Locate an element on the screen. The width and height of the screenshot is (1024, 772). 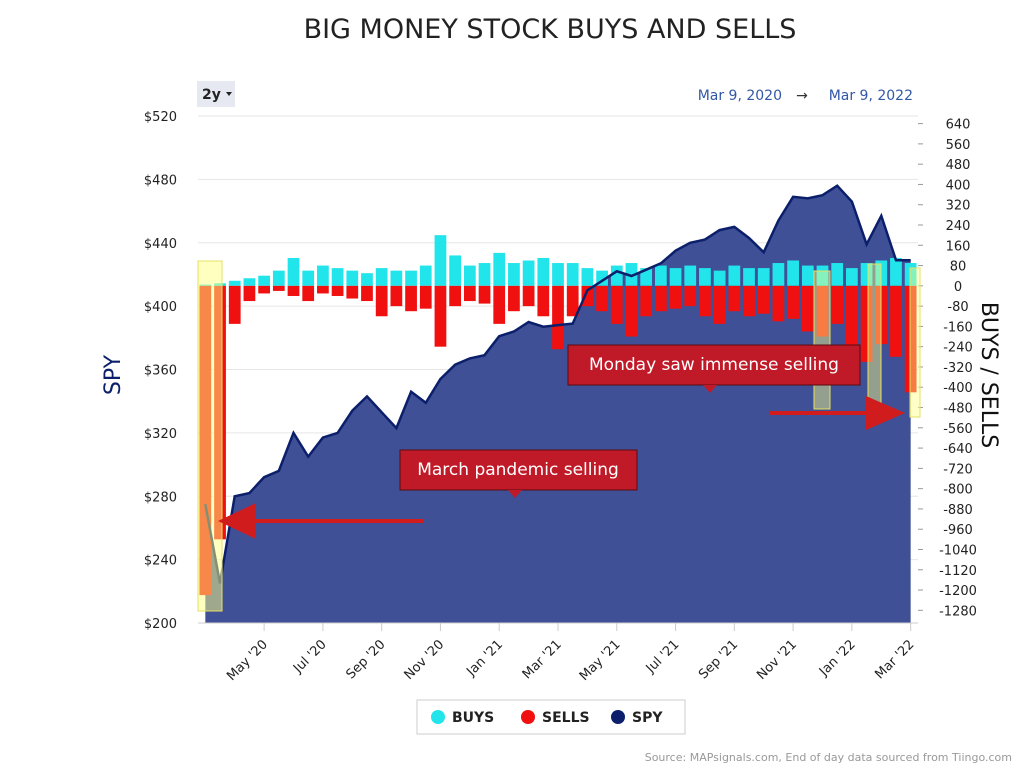
x-tick-label: Nov '20 is located at coordinates (425, 660).